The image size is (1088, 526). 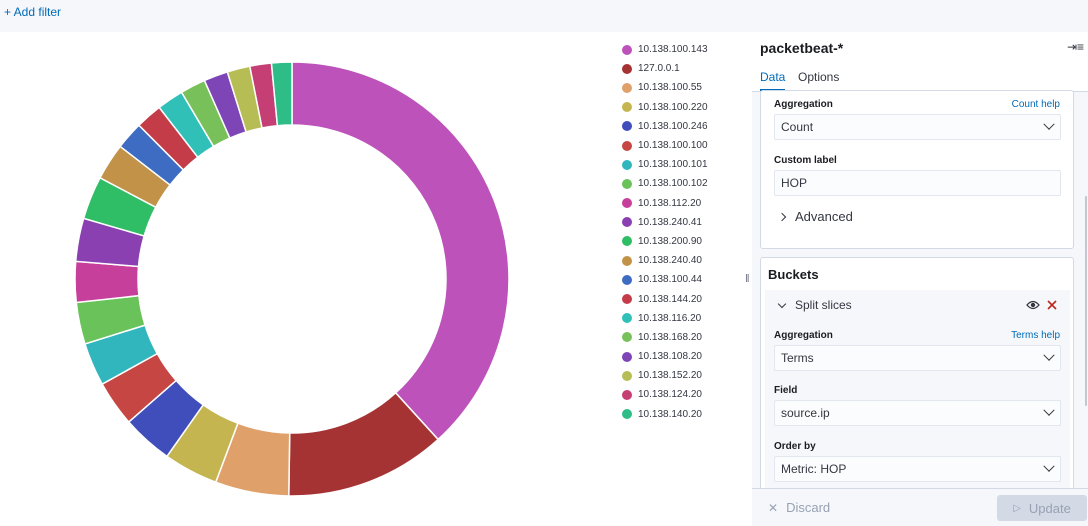 What do you see at coordinates (917, 127) in the screenshot?
I see `metric-aggregation-select: Count` at bounding box center [917, 127].